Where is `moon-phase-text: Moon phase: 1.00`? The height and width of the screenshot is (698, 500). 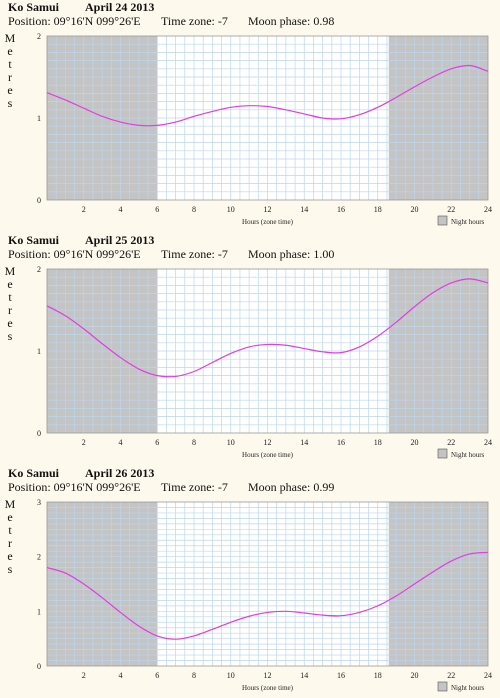
moon-phase-text: Moon phase: 1.00 is located at coordinates (291, 254).